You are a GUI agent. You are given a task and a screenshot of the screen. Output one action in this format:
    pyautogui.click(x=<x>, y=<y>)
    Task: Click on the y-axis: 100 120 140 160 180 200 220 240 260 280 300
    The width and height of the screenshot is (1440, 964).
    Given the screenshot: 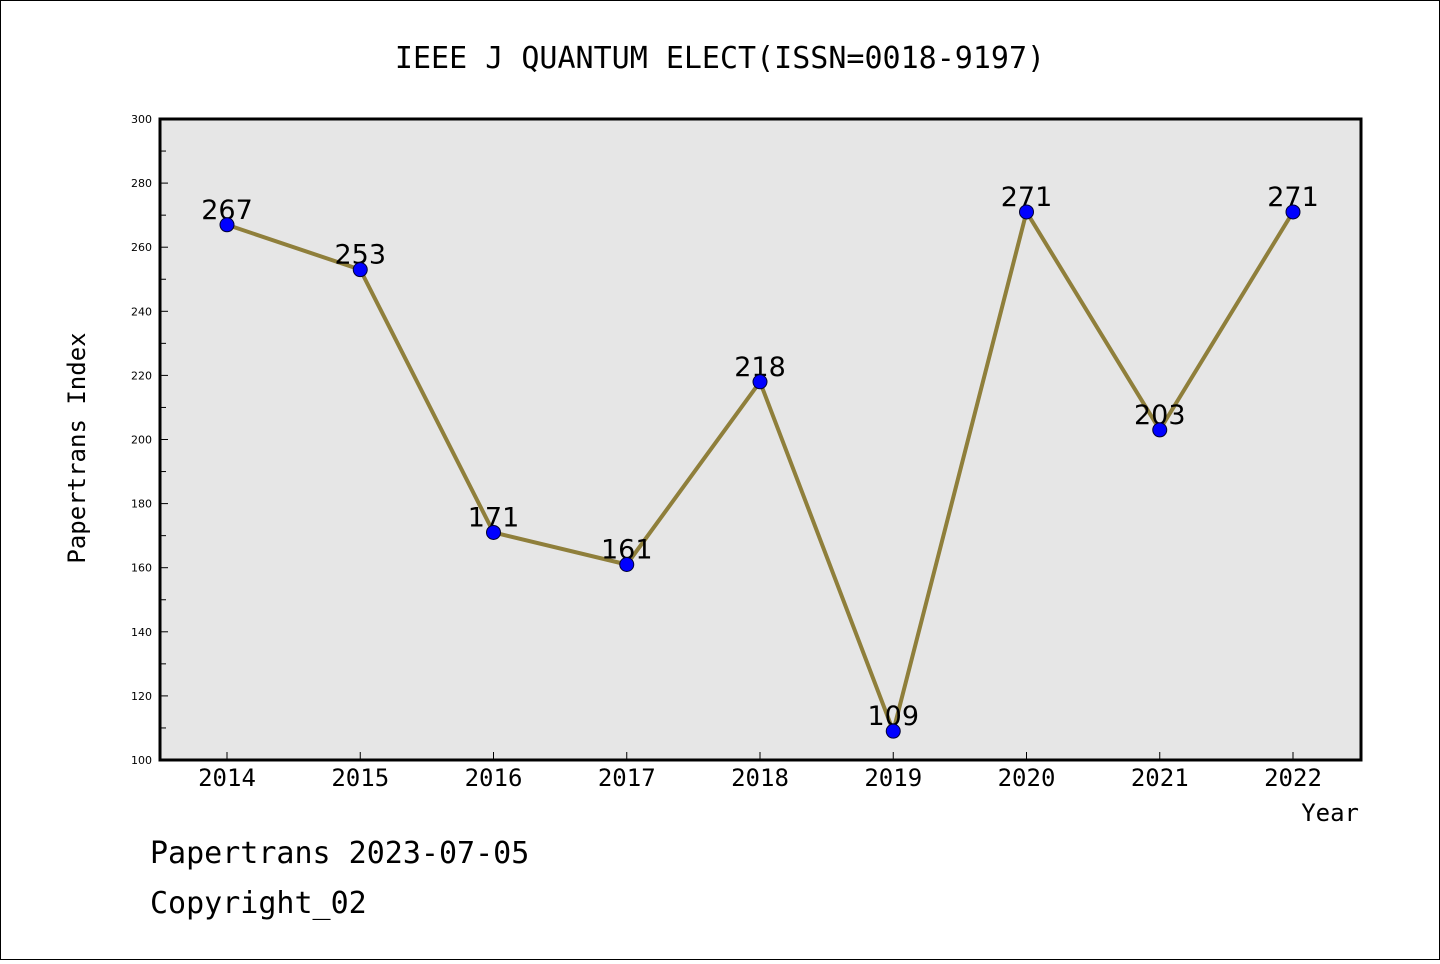 What is the action you would take?
    pyautogui.click(x=149, y=440)
    